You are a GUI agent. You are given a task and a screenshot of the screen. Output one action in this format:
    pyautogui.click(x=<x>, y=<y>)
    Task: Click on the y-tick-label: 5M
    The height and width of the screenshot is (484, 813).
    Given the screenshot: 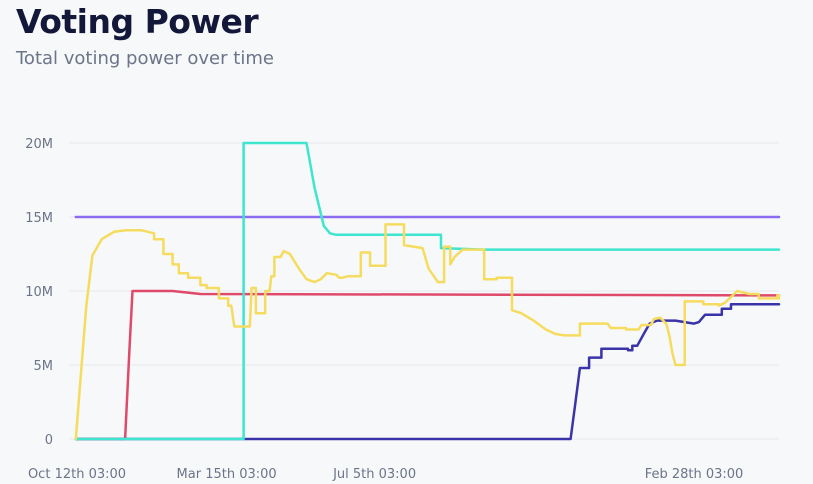 What is the action you would take?
    pyautogui.click(x=44, y=366)
    